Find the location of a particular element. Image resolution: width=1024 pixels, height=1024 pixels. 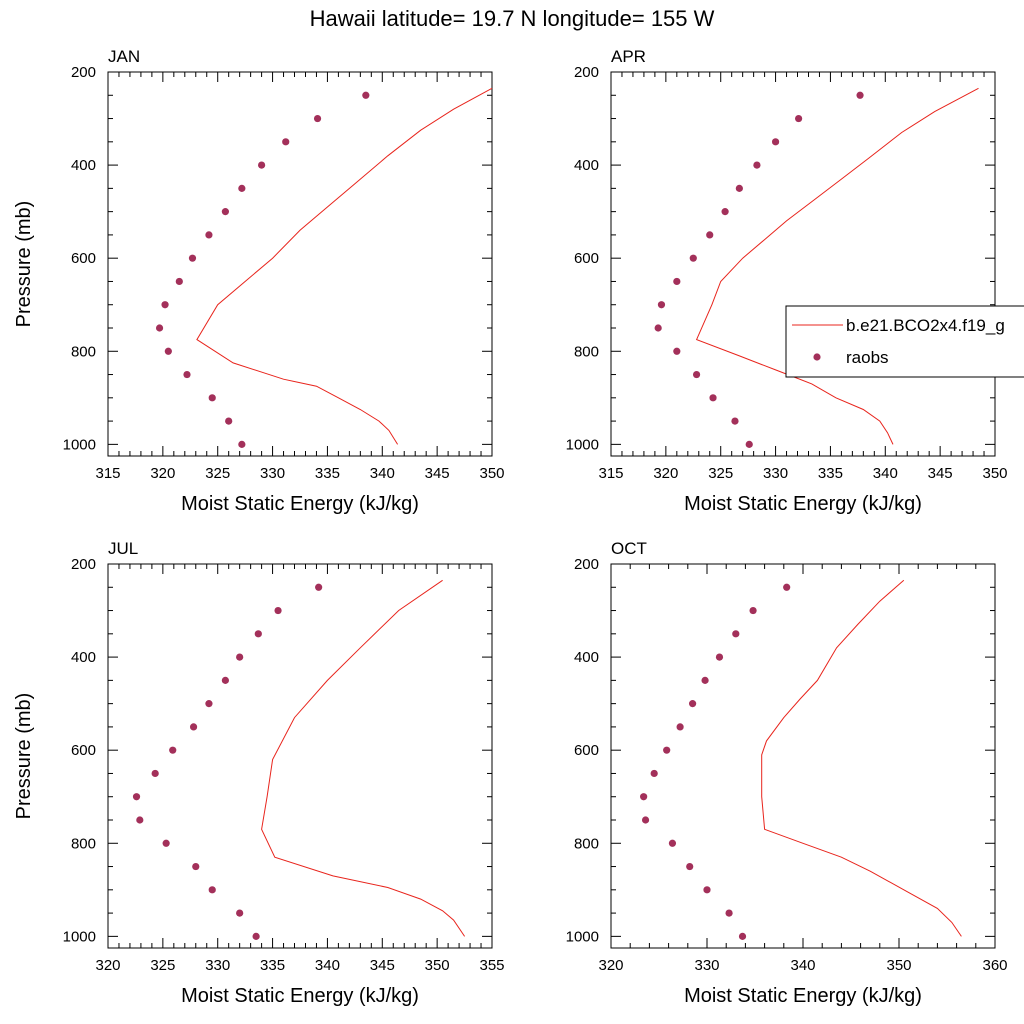

legend: b.e21.BCO2x4.f19_g raobs is located at coordinates (904, 341).